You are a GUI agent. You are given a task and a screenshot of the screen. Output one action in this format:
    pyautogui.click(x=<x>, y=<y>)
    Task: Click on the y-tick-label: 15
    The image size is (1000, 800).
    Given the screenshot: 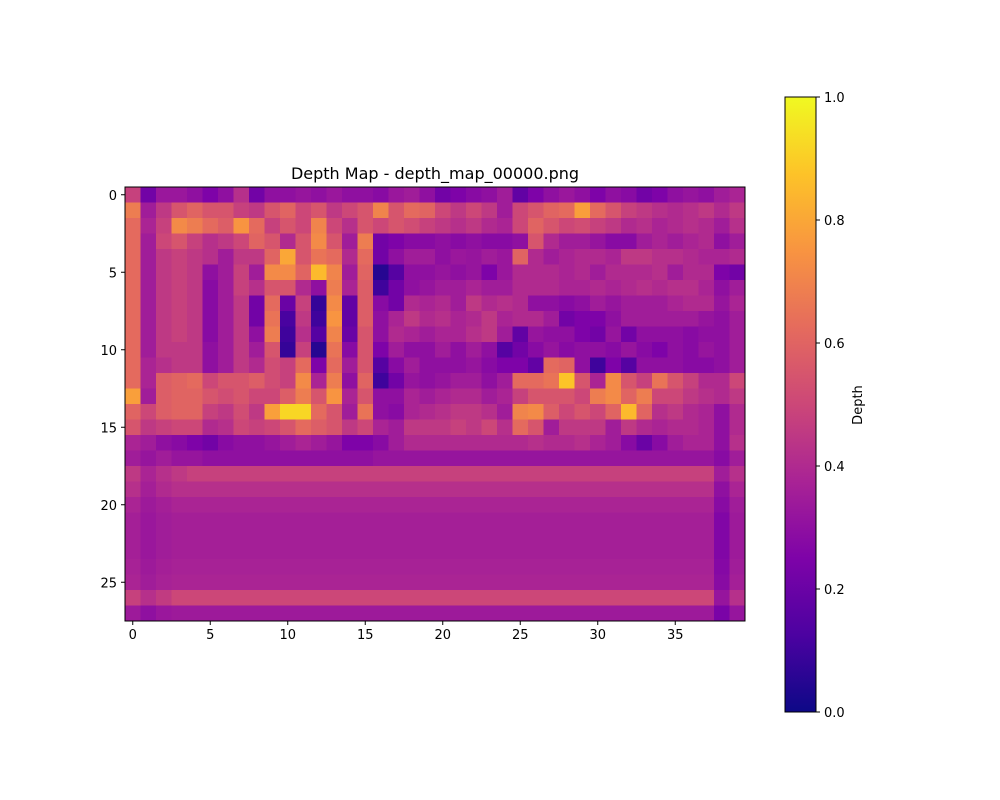 What is the action you would take?
    pyautogui.click(x=108, y=428)
    